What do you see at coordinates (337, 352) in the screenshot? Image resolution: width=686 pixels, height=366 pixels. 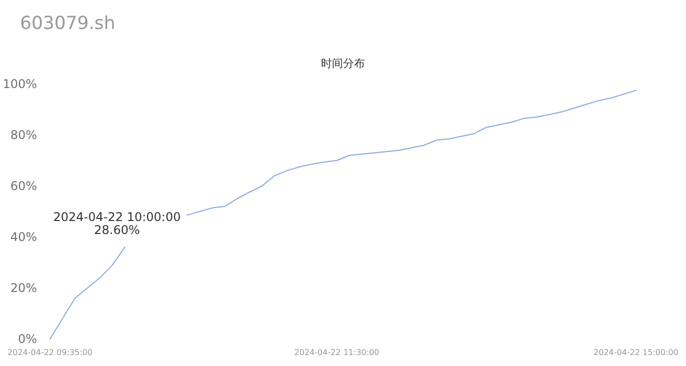 I see `x-tick-label: 2024-04-22 11:30:00` at bounding box center [337, 352].